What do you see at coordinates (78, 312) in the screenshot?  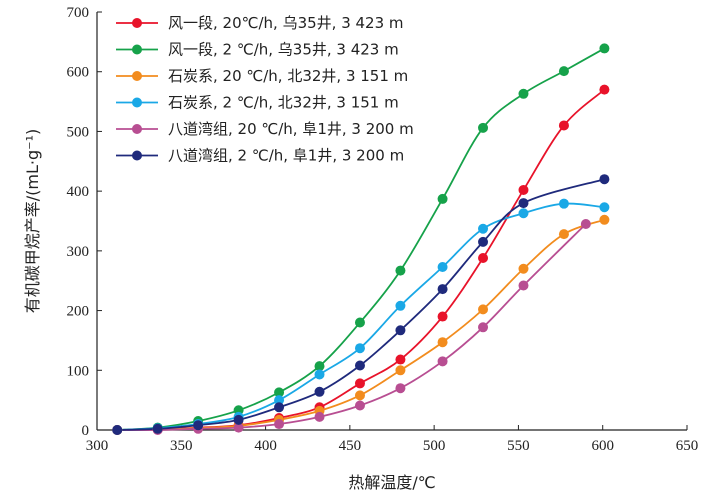 I see `y-tick-label: 200` at bounding box center [78, 312].